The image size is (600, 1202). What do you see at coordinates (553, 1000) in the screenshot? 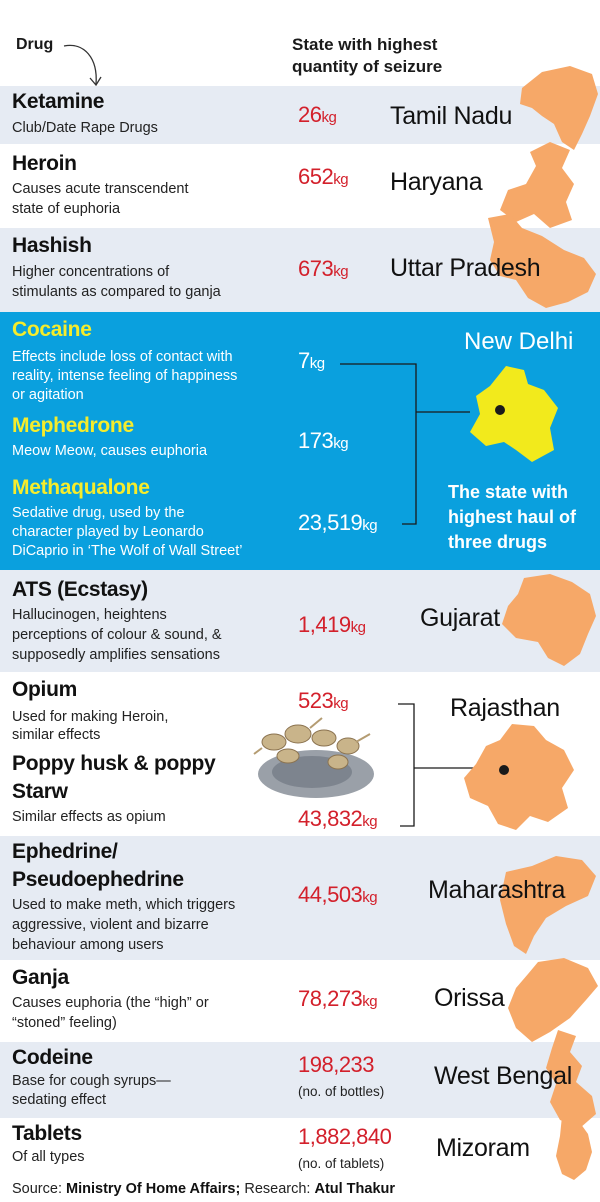
I see `orissa-map` at bounding box center [553, 1000].